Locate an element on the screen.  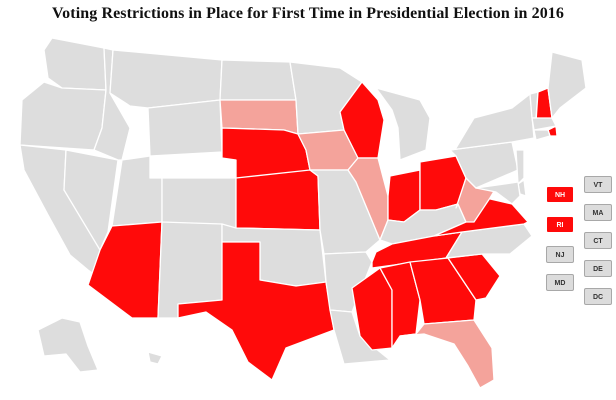
box-dc: DC is located at coordinates (598, 296).